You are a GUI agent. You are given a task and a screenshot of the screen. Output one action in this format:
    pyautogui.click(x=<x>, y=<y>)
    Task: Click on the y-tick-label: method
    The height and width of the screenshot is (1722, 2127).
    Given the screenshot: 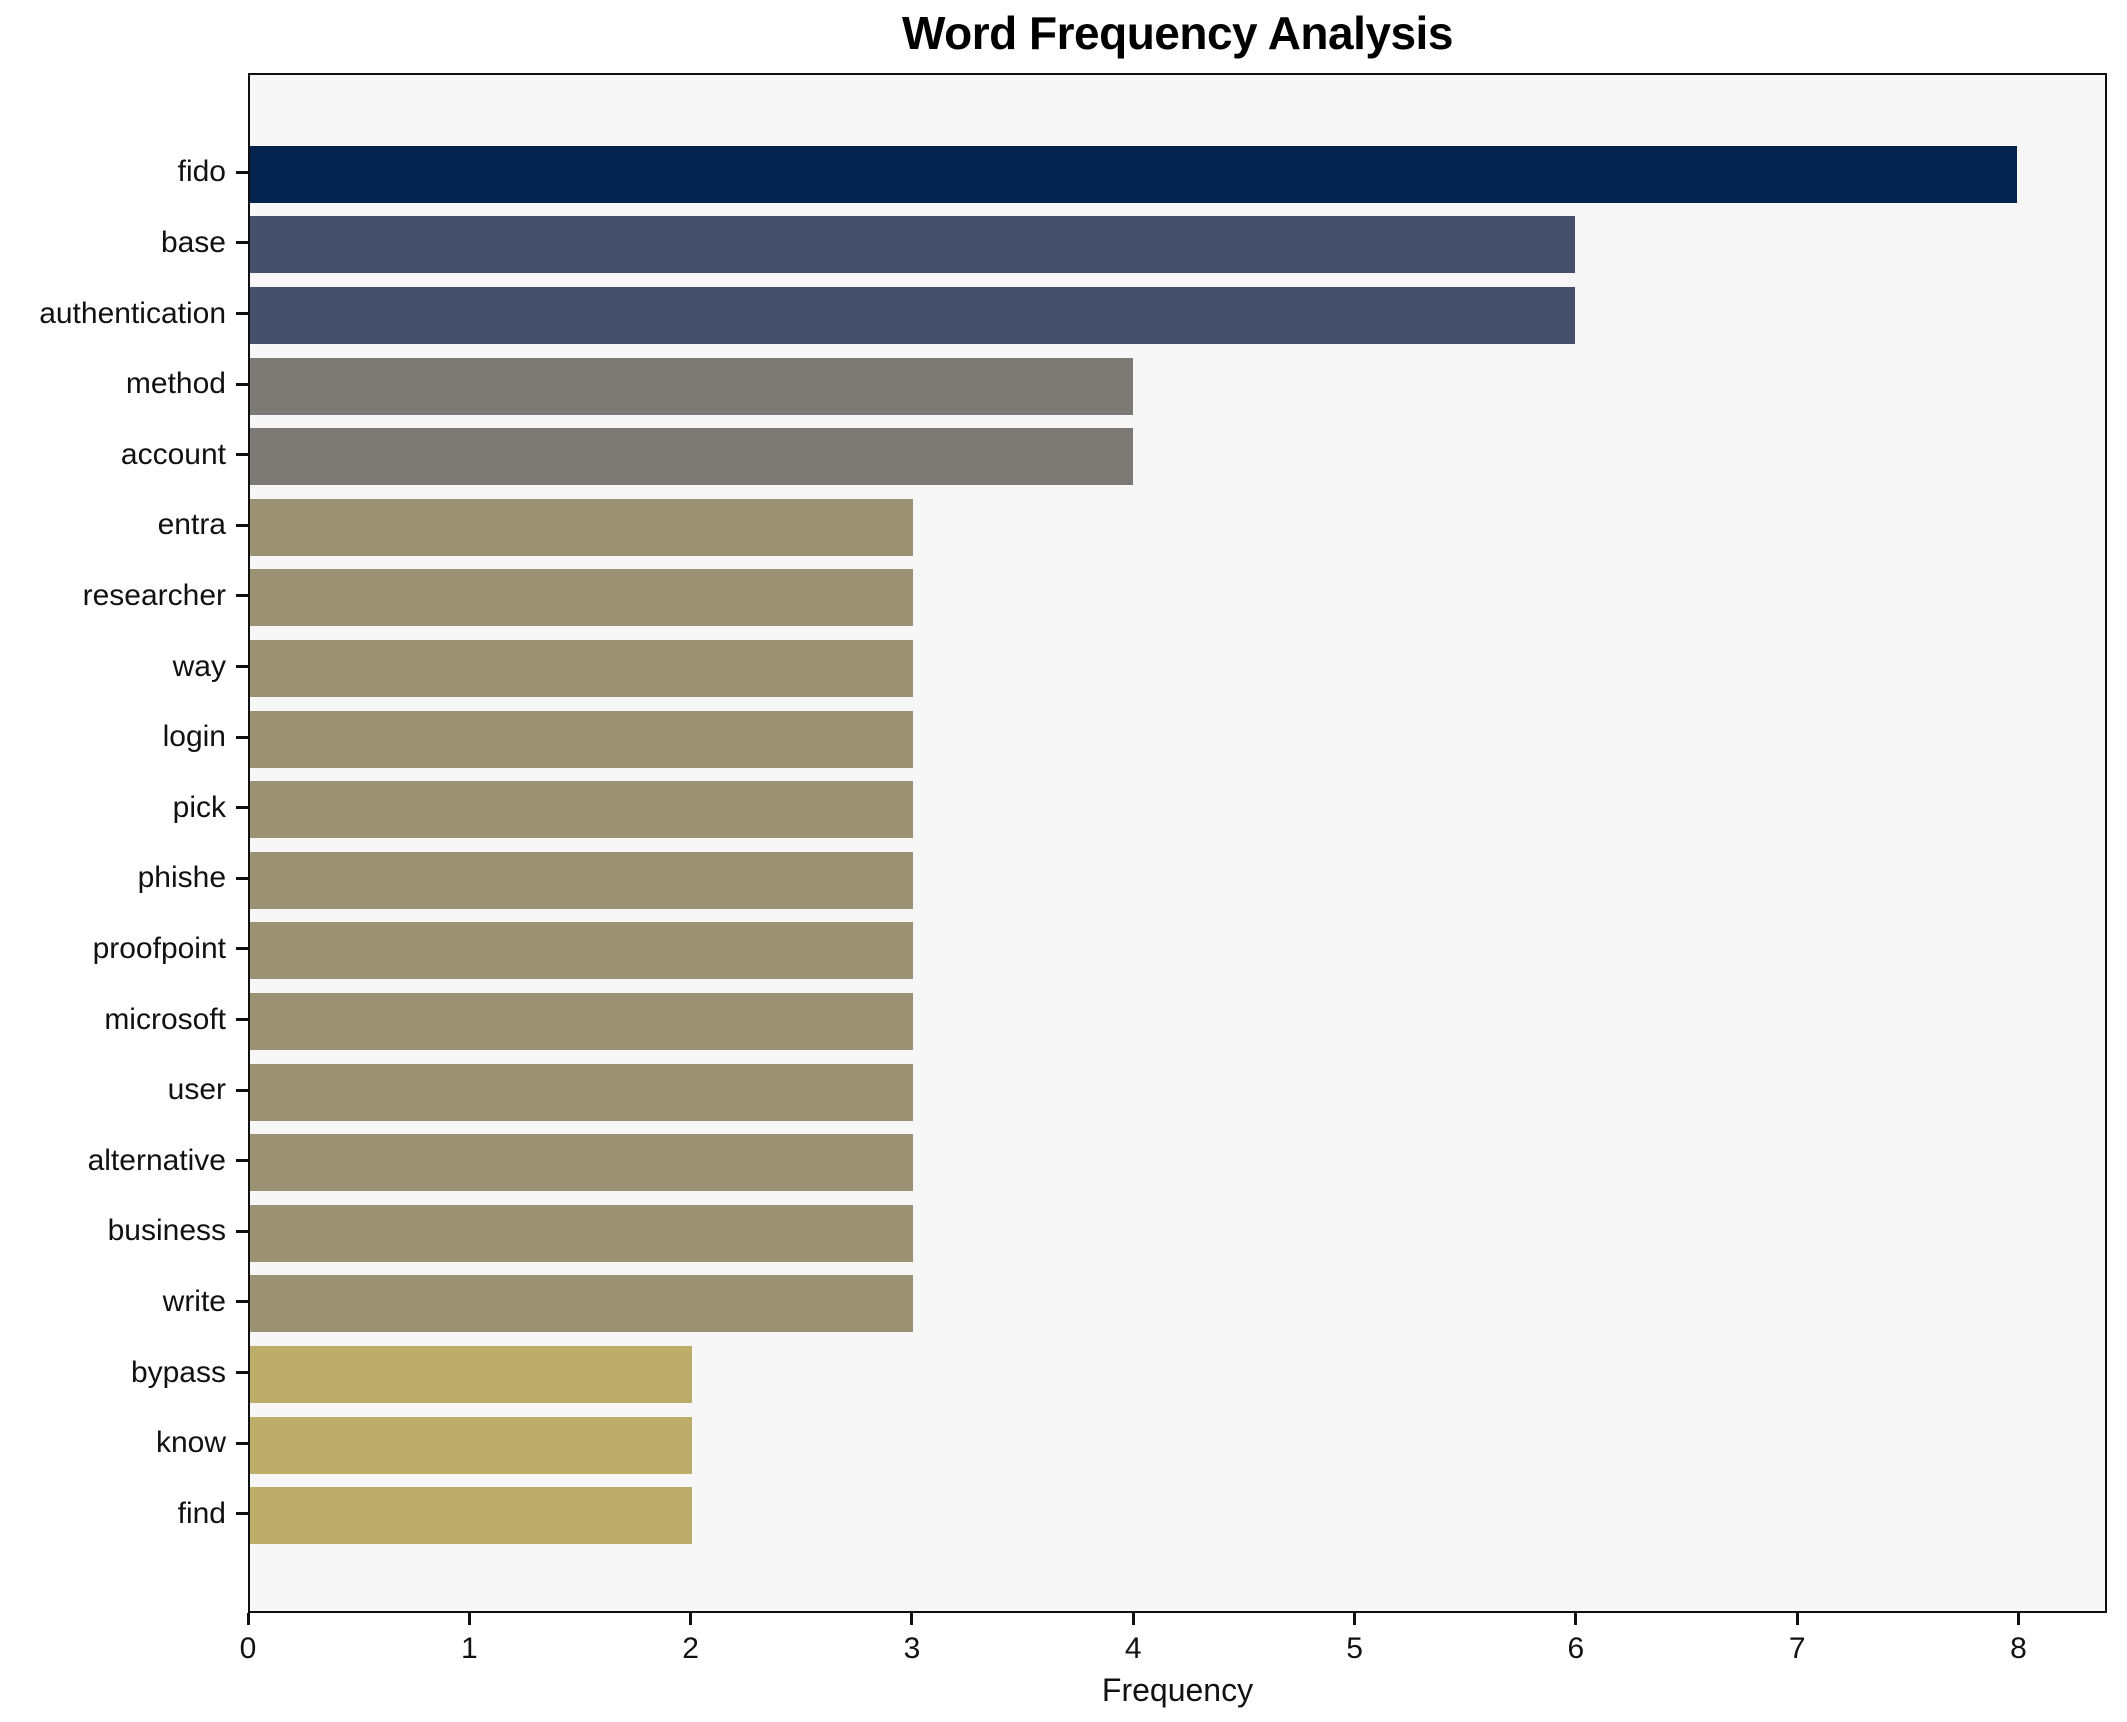 What is the action you would take?
    pyautogui.click(x=175, y=384)
    